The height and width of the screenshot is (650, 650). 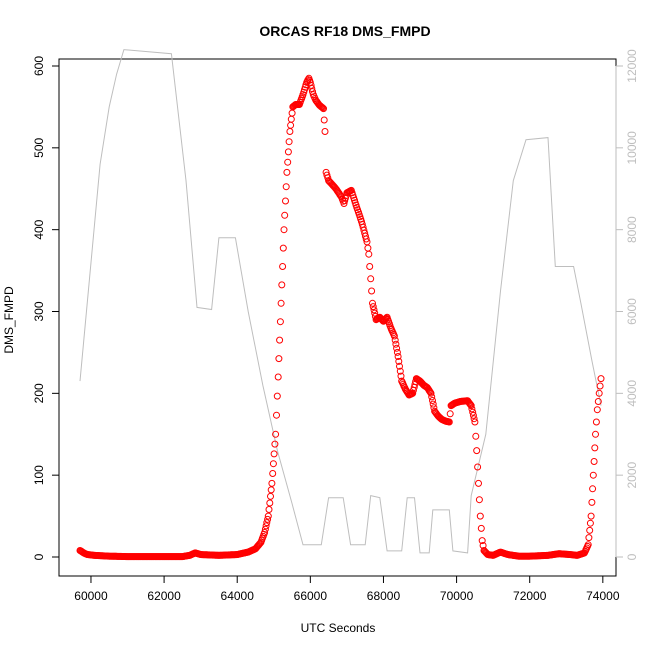 I want to click on x-tick-label: 66000, so click(x=311, y=596).